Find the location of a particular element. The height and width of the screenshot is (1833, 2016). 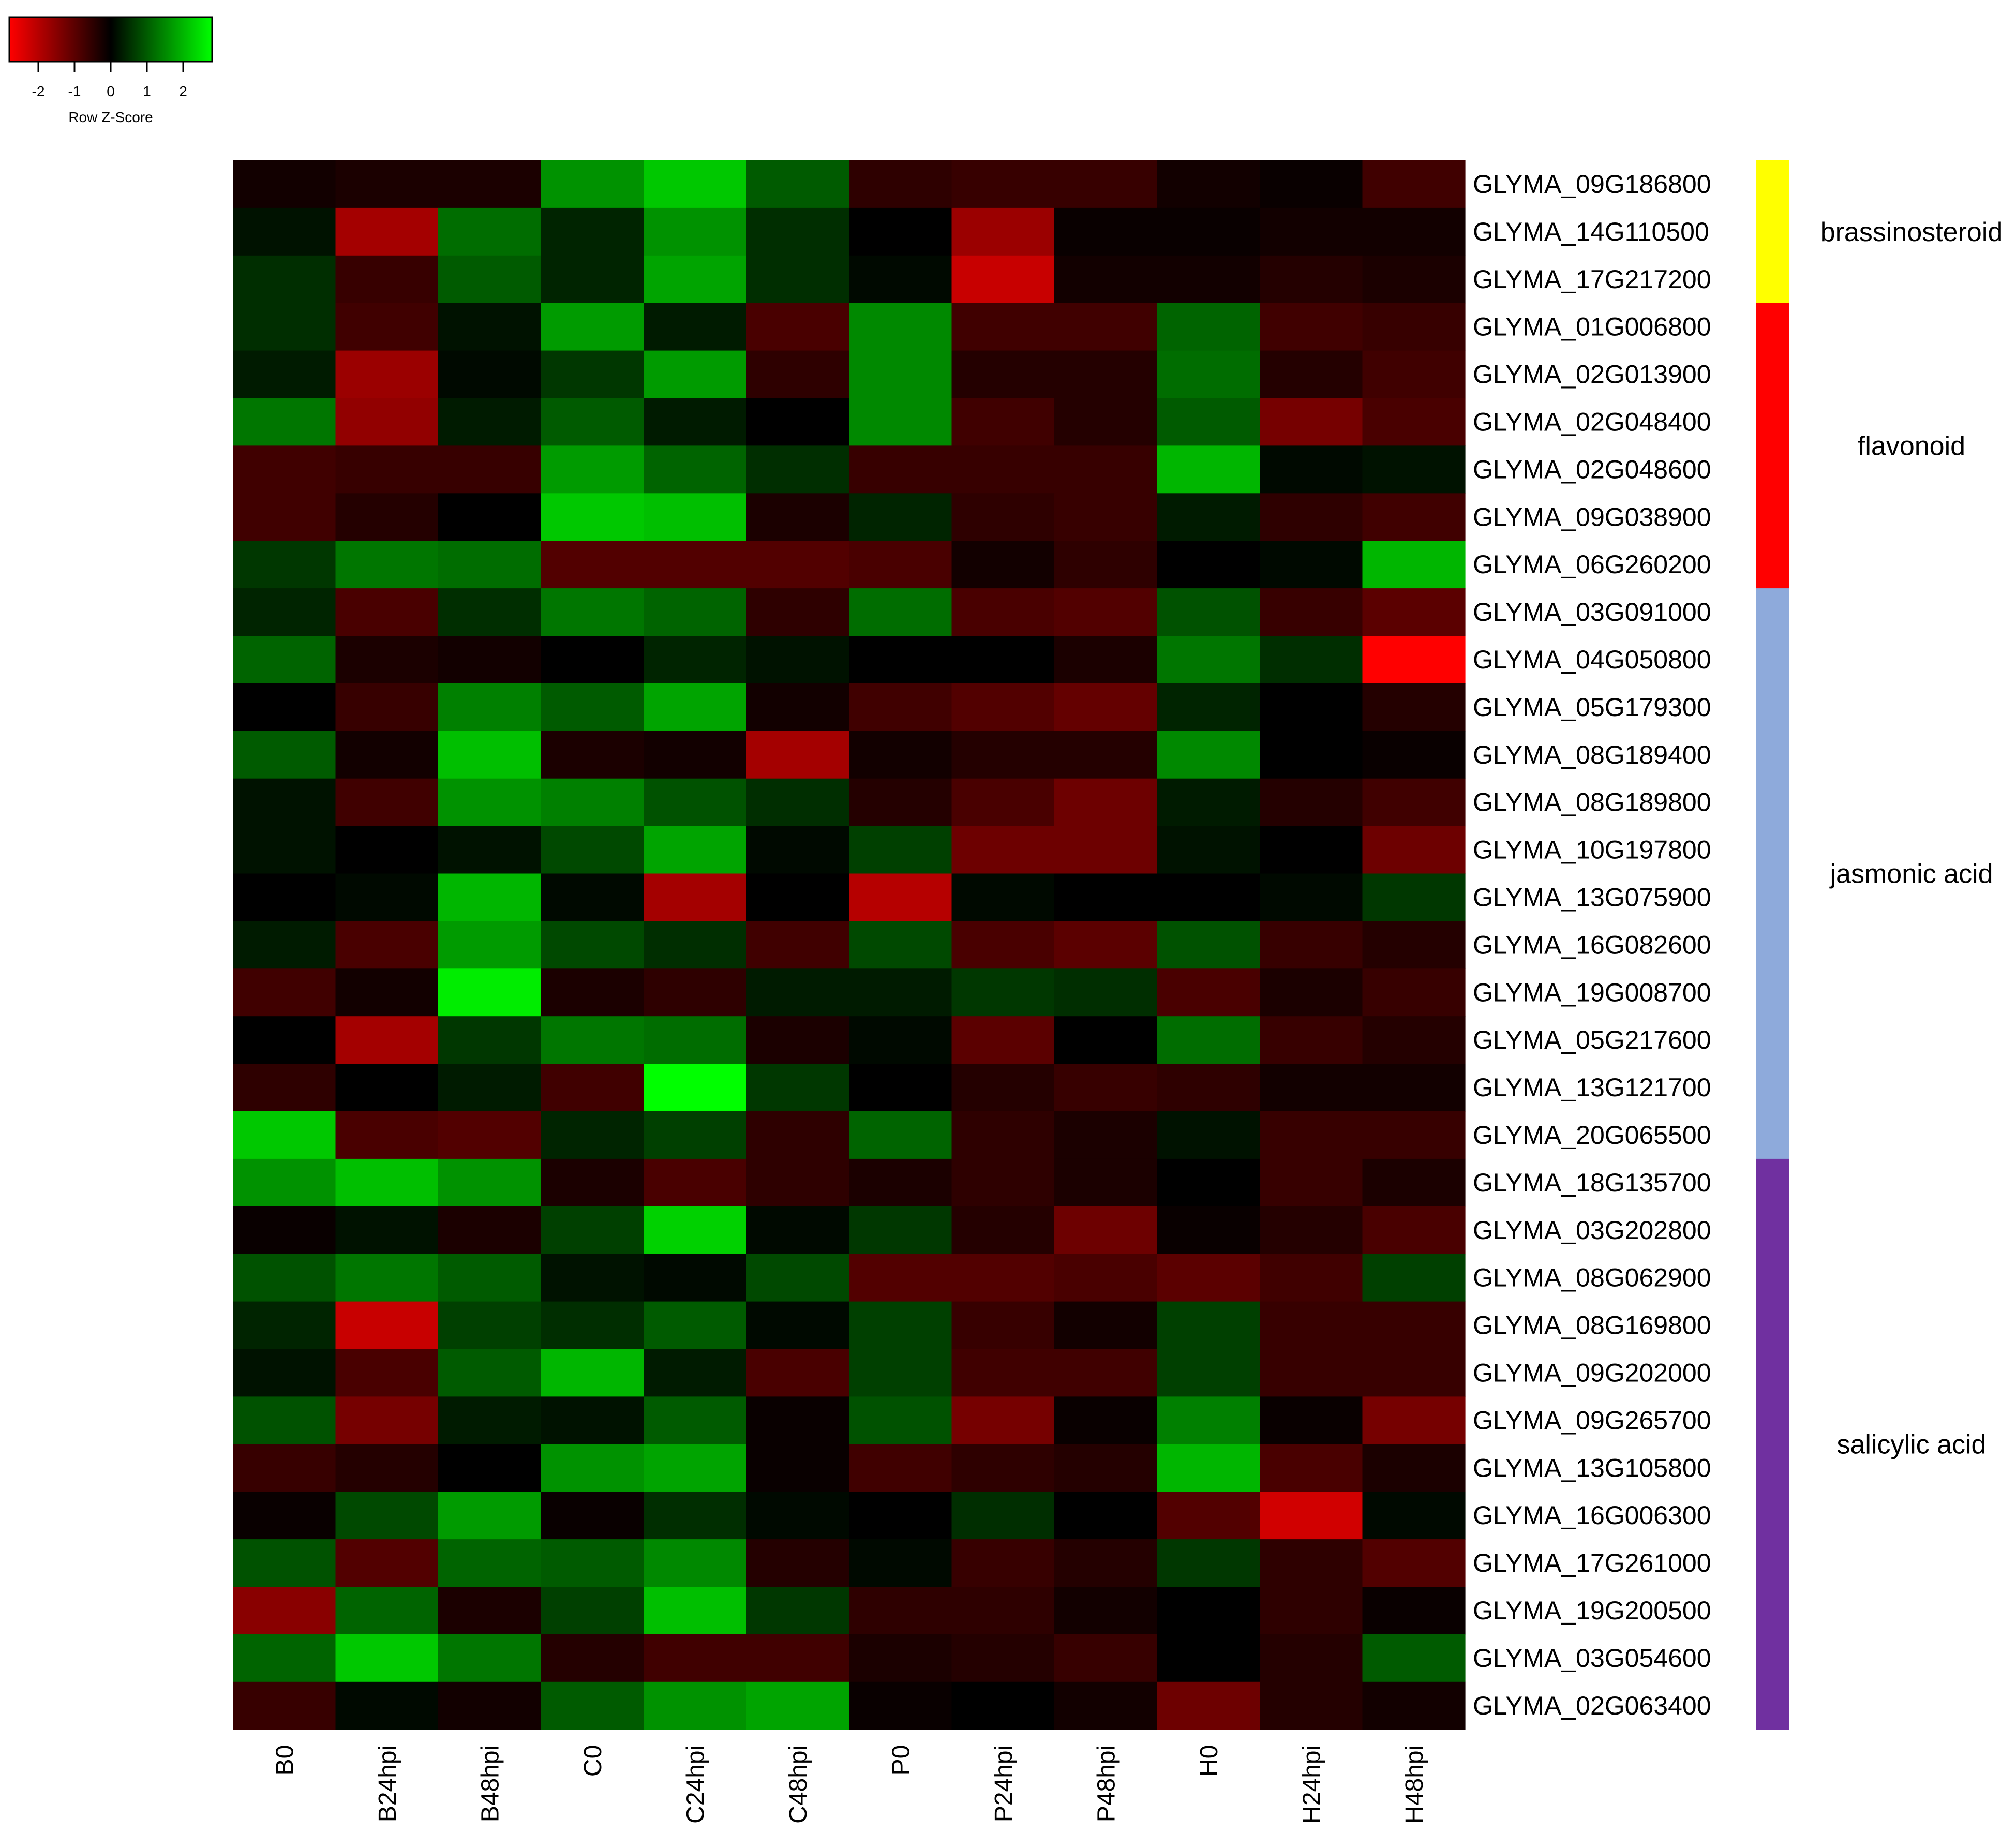

row-label: GLYMA_10G197800 is located at coordinates (1592, 851).